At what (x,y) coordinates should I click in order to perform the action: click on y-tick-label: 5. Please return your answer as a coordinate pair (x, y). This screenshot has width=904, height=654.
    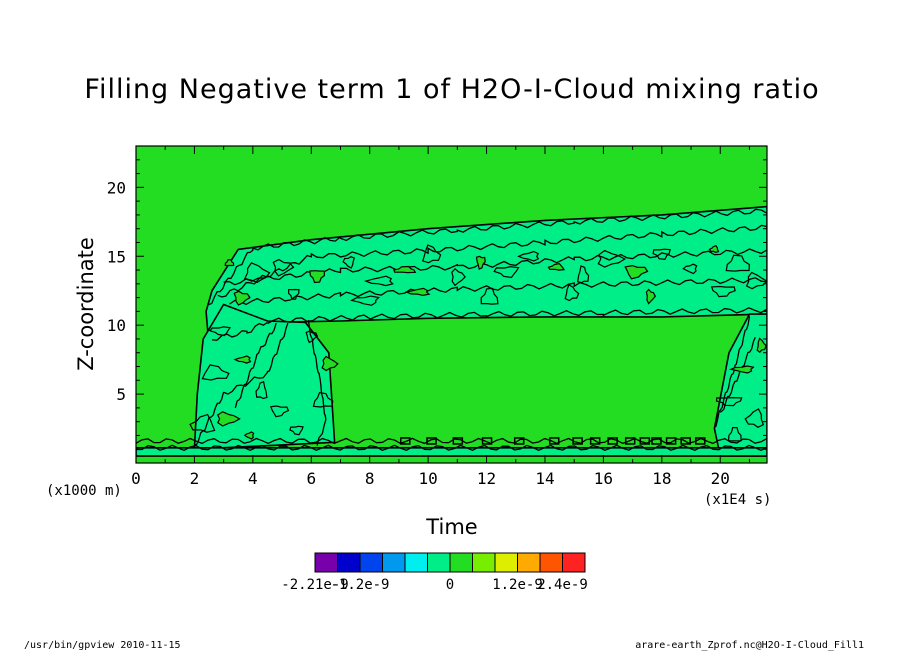
    Looking at the image, I should click on (121, 394).